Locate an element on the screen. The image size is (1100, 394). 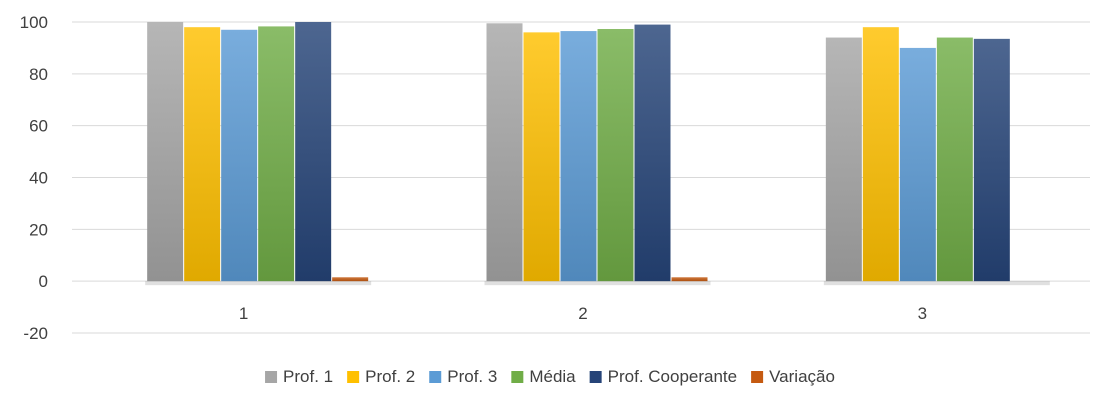
legend-item-prof-2: Prof. 2 is located at coordinates (381, 376).